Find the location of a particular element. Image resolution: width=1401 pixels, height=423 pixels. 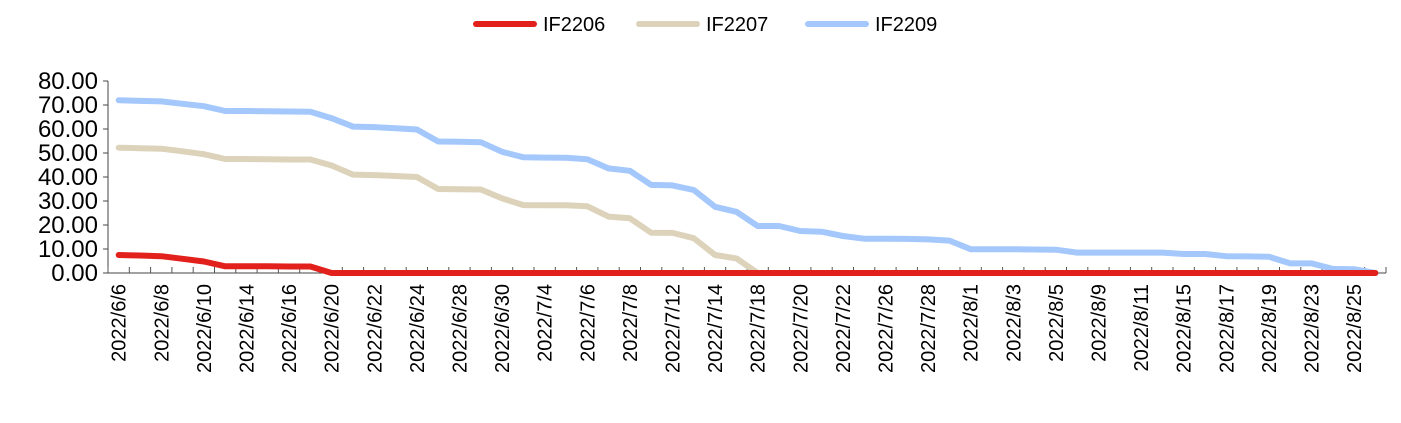

x-tick-label: 2022/6/24 is located at coordinates (418, 328).